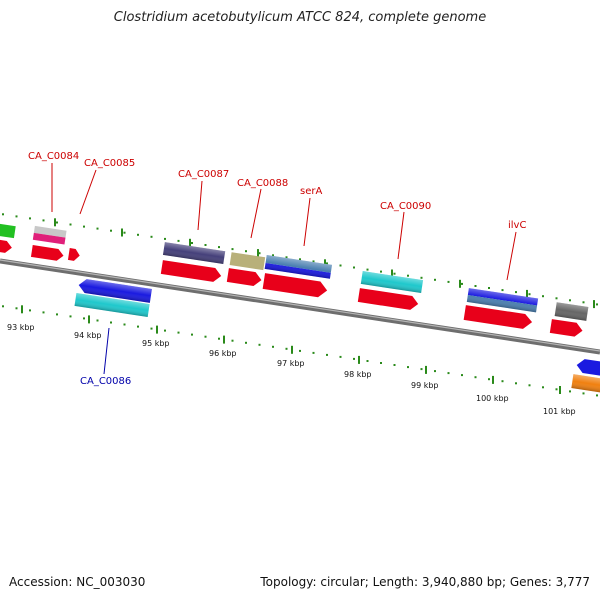 Image resolution: width=600 pixels, height=600 pixels. What do you see at coordinates (105, 381) in the screenshot?
I see `gene-label: CA_C0086` at bounding box center [105, 381].